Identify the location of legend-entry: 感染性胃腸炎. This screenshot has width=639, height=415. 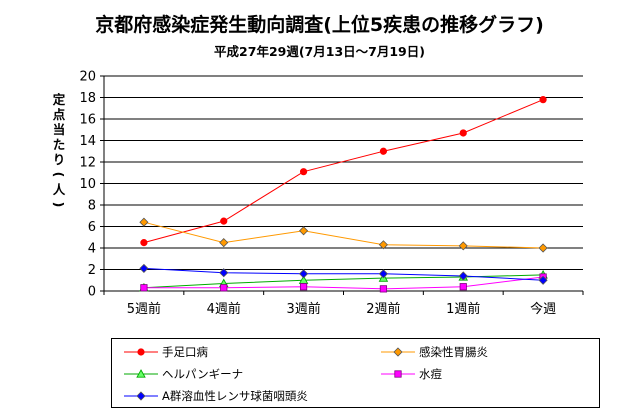
(434, 352).